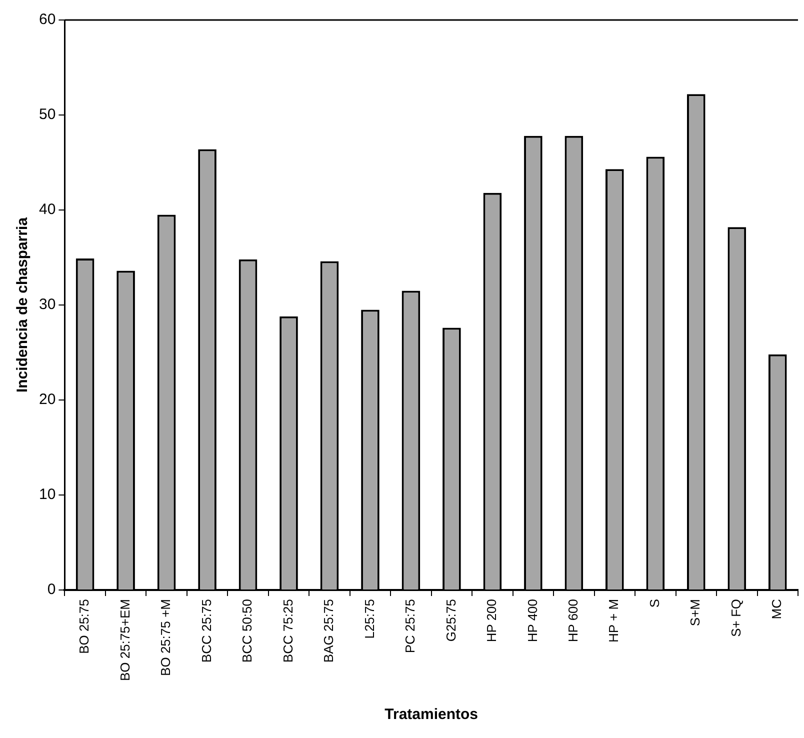  What do you see at coordinates (410, 626) in the screenshot?
I see `x-tick-label: PC 25:75` at bounding box center [410, 626].